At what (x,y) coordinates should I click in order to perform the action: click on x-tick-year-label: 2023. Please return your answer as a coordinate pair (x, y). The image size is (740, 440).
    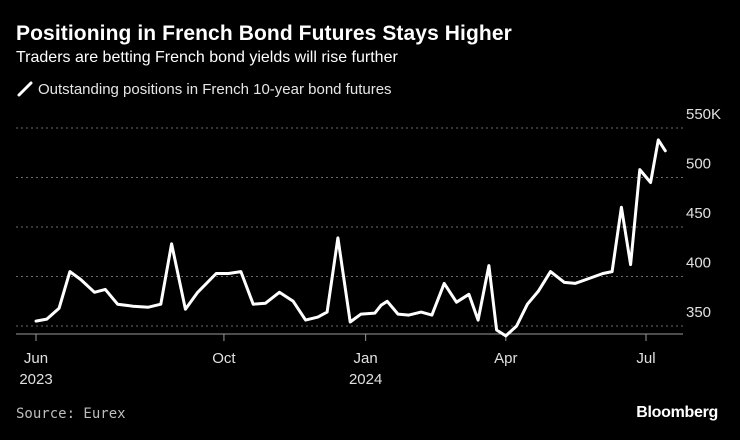
    Looking at the image, I should click on (35, 379).